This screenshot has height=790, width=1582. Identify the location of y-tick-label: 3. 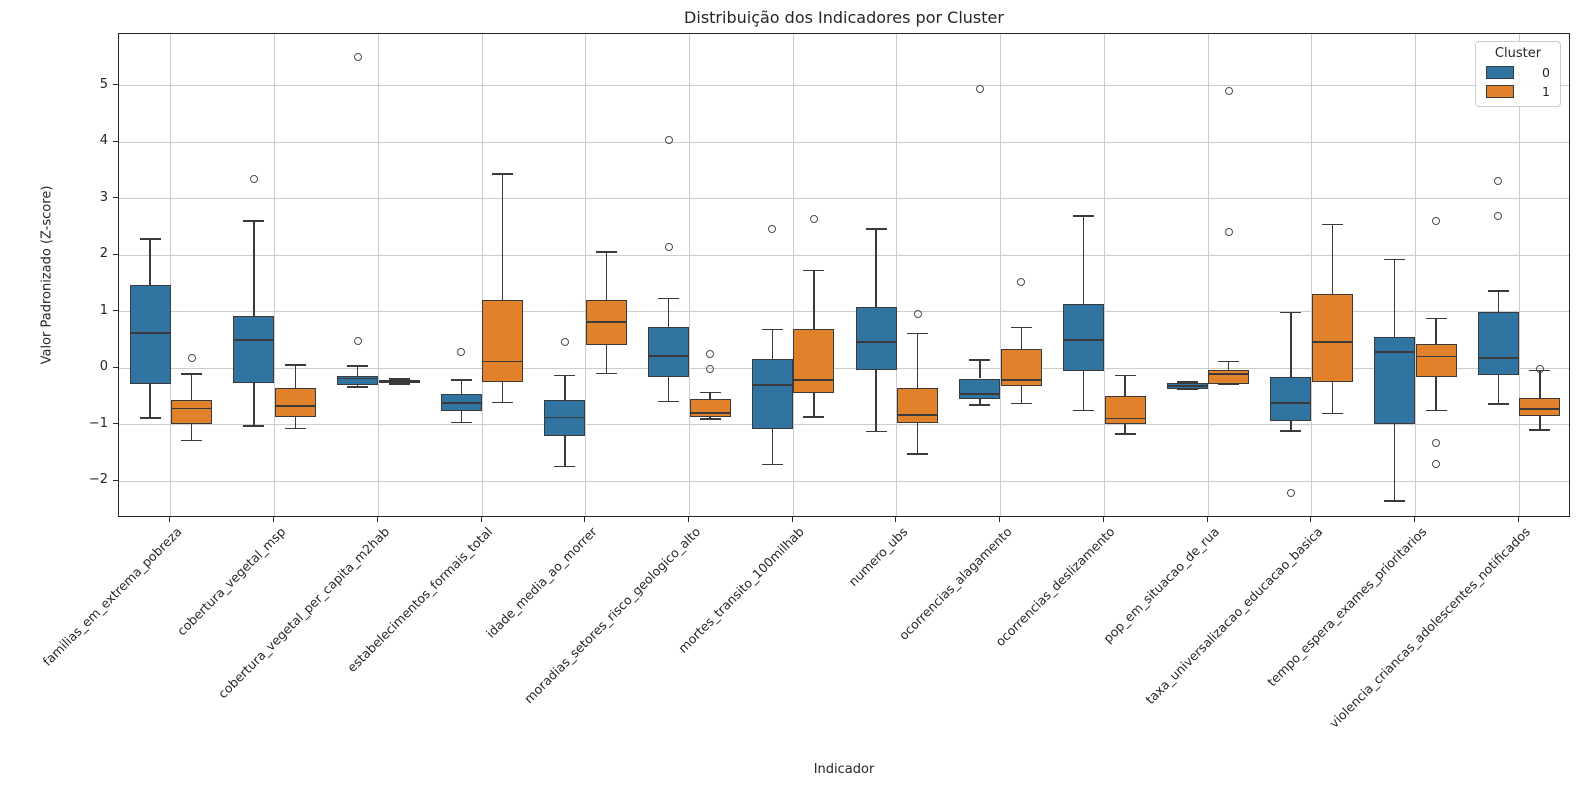
(103, 197).